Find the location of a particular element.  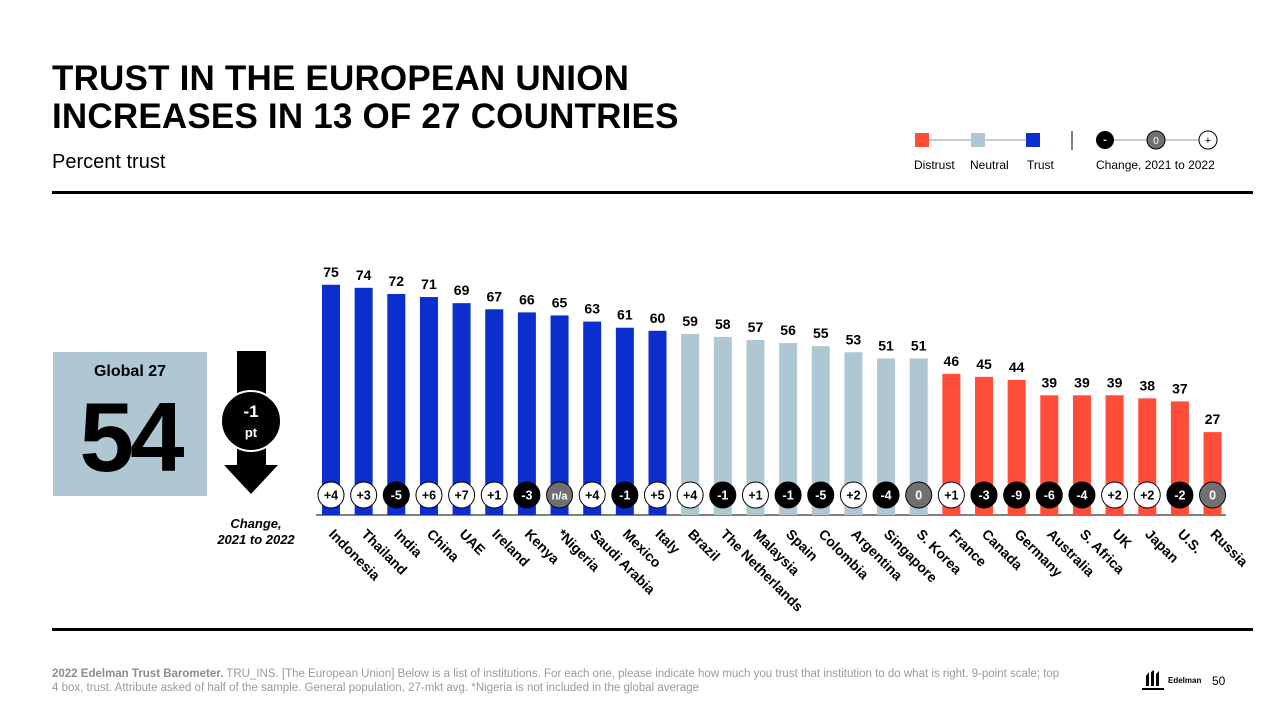

tick-label-japan: Japan is located at coordinates (1162, 546).